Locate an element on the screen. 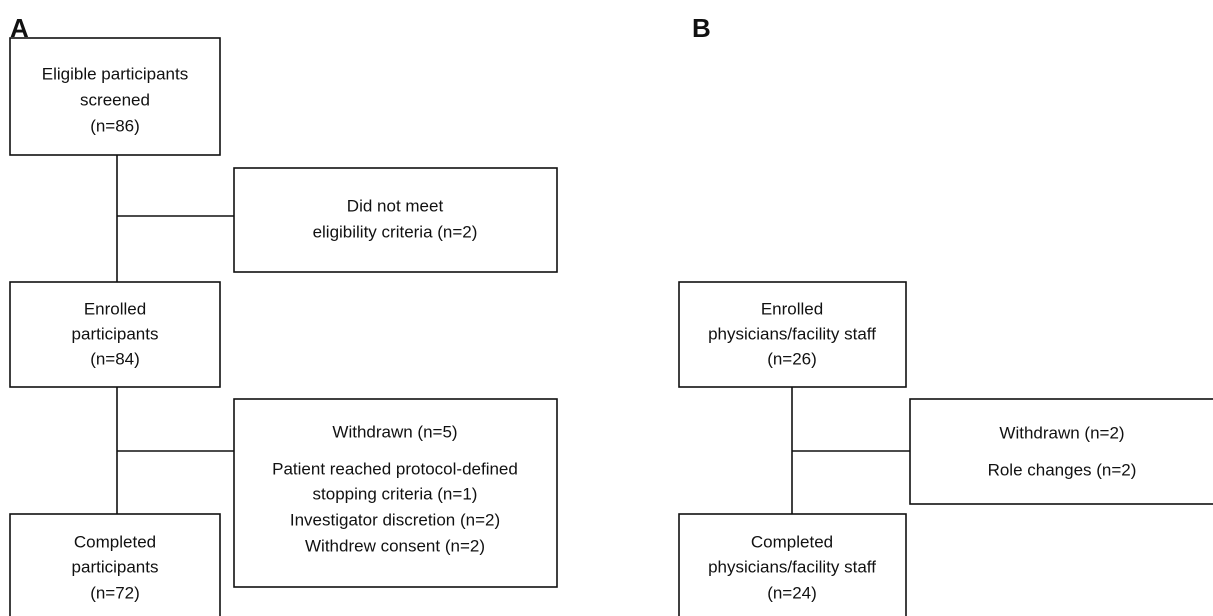  node-text: (n=86) is located at coordinates (115, 125).